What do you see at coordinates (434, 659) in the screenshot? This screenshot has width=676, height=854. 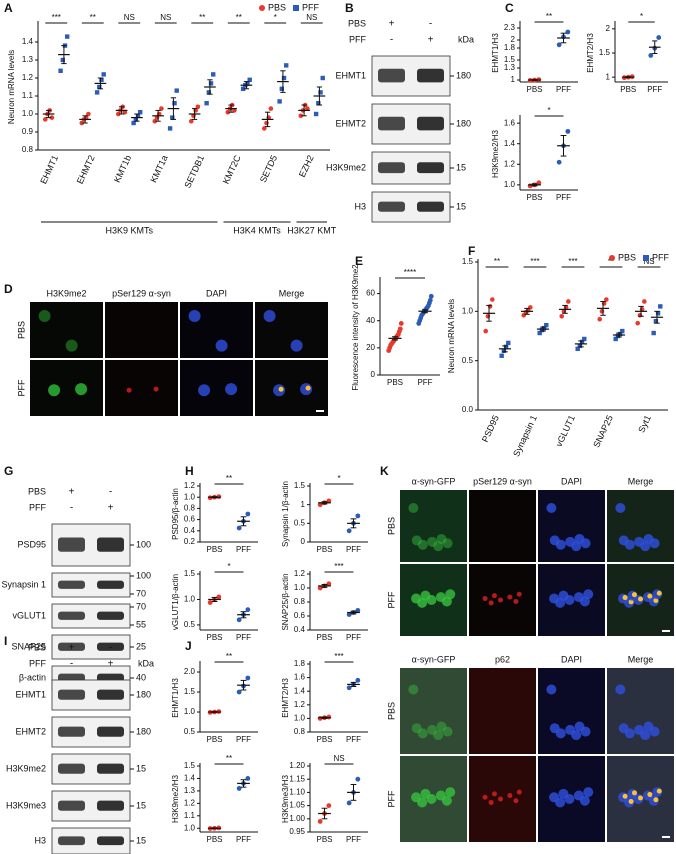 I see `micrograph-column-label: α-syn-GFP` at bounding box center [434, 659].